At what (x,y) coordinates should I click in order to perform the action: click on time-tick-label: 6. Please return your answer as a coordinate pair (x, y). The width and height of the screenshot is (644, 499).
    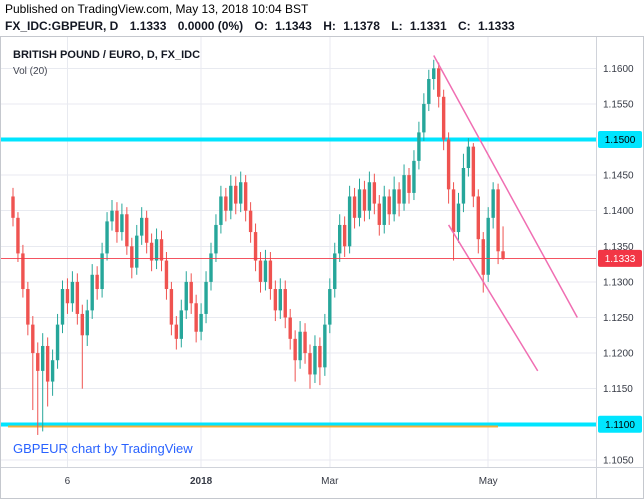
    Looking at the image, I should click on (68, 481).